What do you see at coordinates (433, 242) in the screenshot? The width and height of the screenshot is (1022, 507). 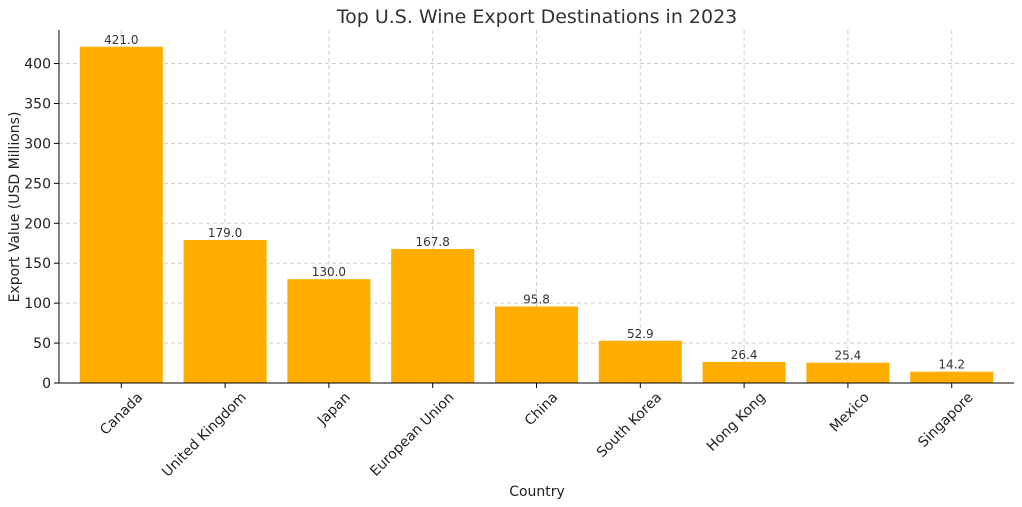 I see `value-label: 167.8` at bounding box center [433, 242].